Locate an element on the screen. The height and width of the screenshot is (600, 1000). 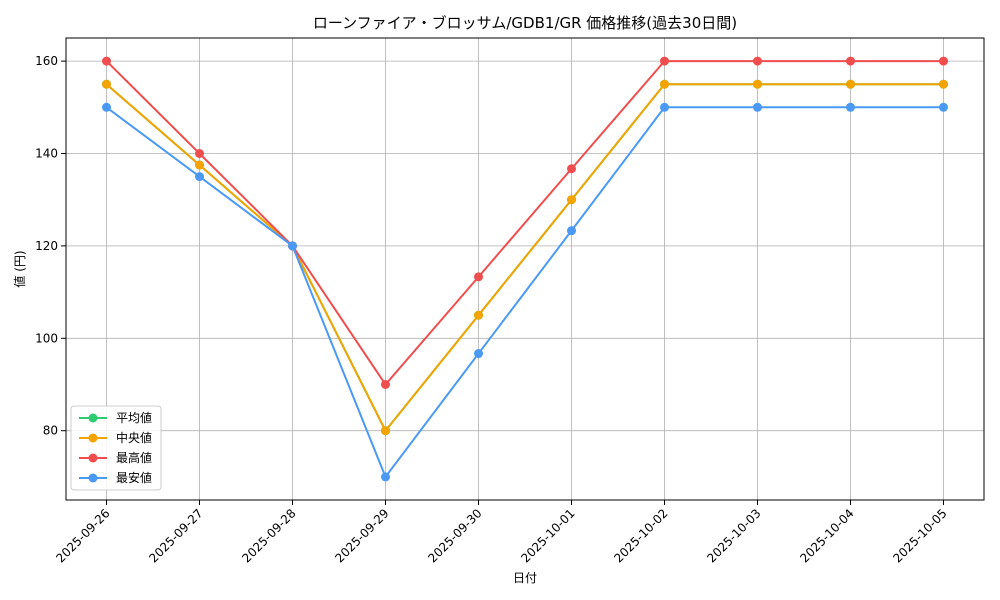
y-tick-label: 100 is located at coordinates (46, 338).